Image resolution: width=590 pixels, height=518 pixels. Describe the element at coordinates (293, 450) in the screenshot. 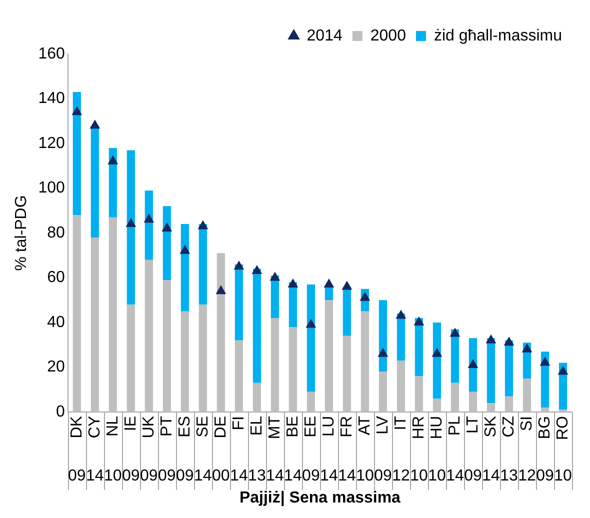

I see `category-label: BE 14` at that location.